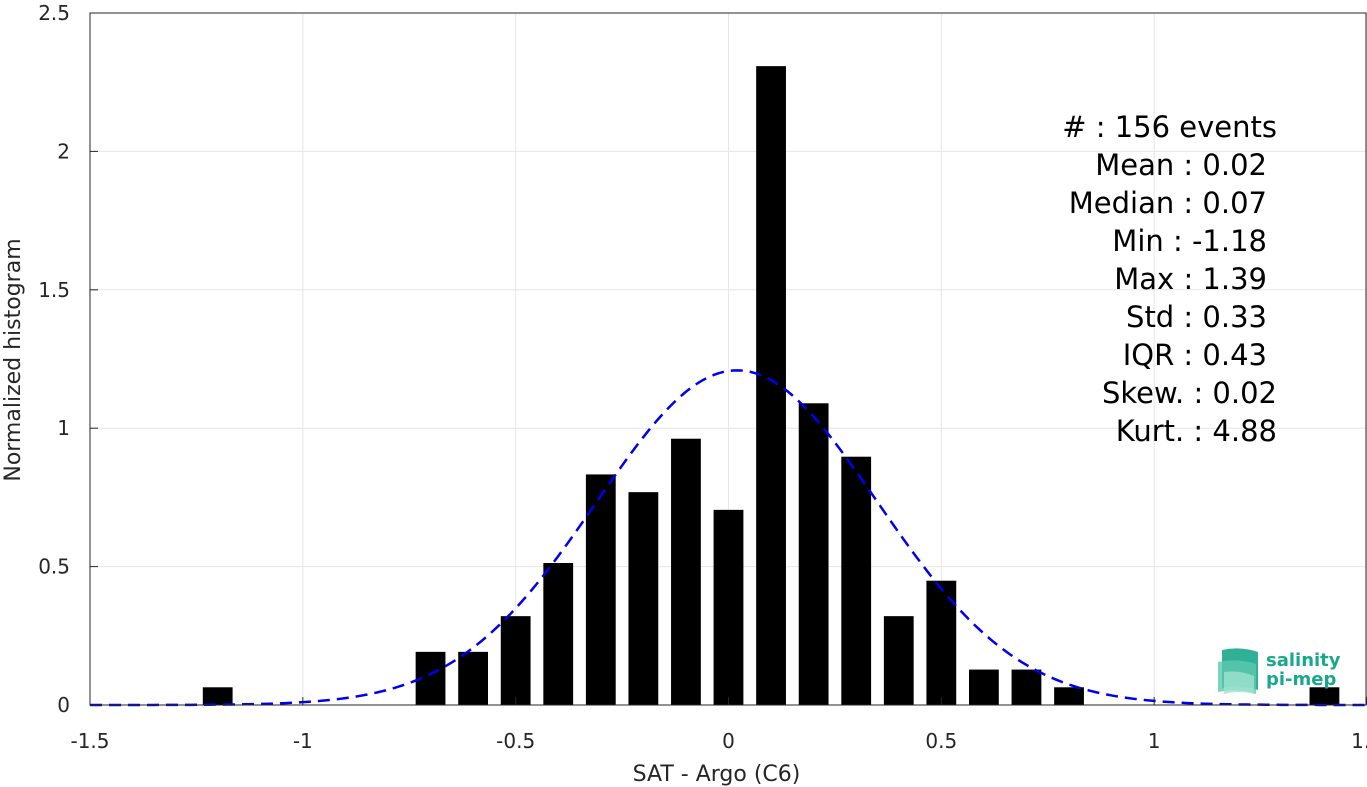 This screenshot has width=1367, height=787. Describe the element at coordinates (1189, 393) in the screenshot. I see `stat-line: Skew. : 0.02` at that location.